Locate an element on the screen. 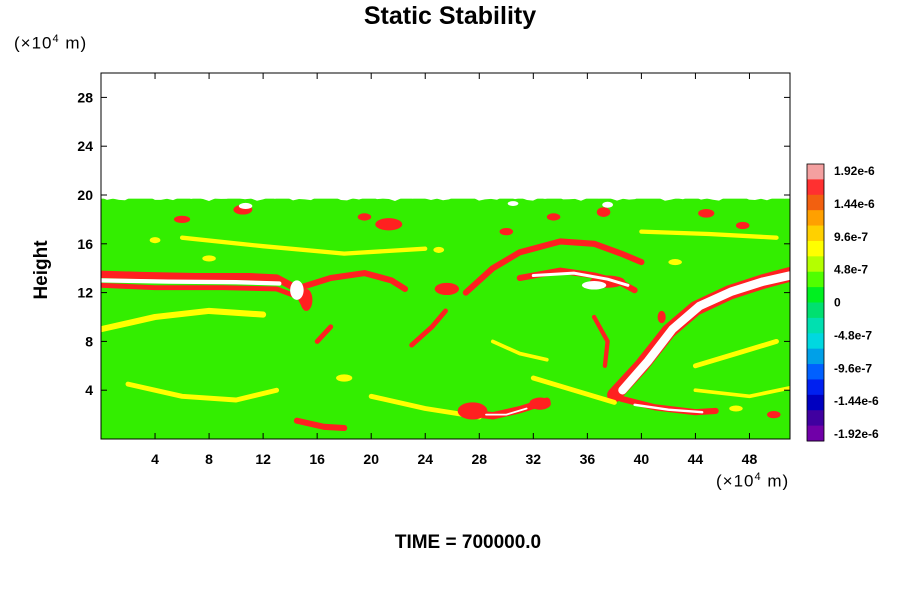 This screenshot has height=600, width=900. x-axis-unit: (×104 m) is located at coordinates (752, 481).